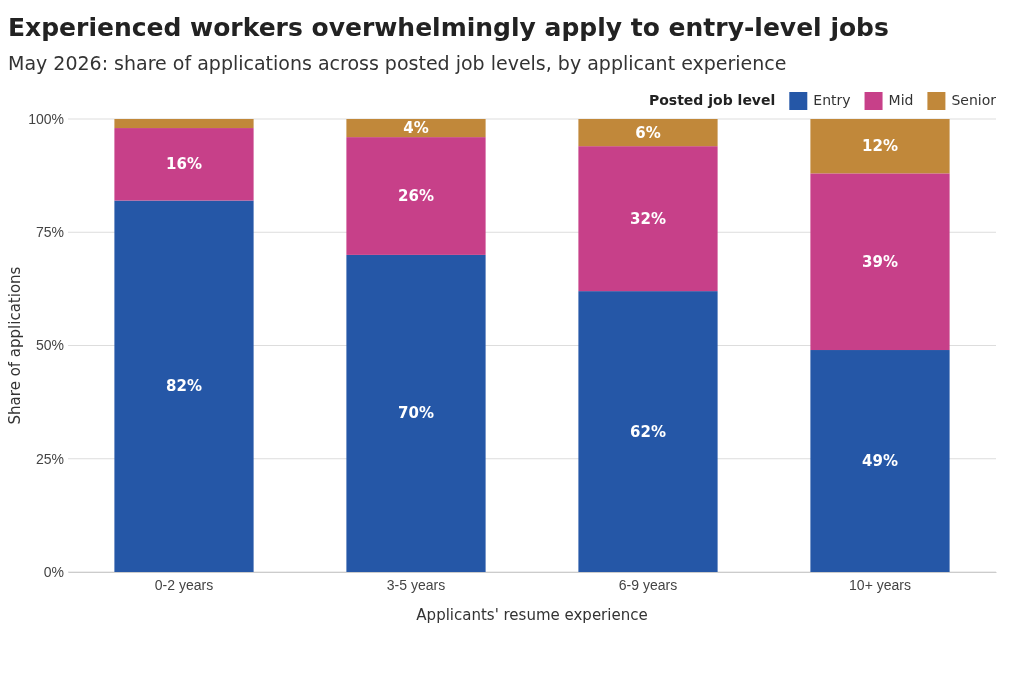 This screenshot has width=1024, height=698. What do you see at coordinates (532, 615) in the screenshot?
I see `x-axis-title: Applicants' resume experience` at bounding box center [532, 615].